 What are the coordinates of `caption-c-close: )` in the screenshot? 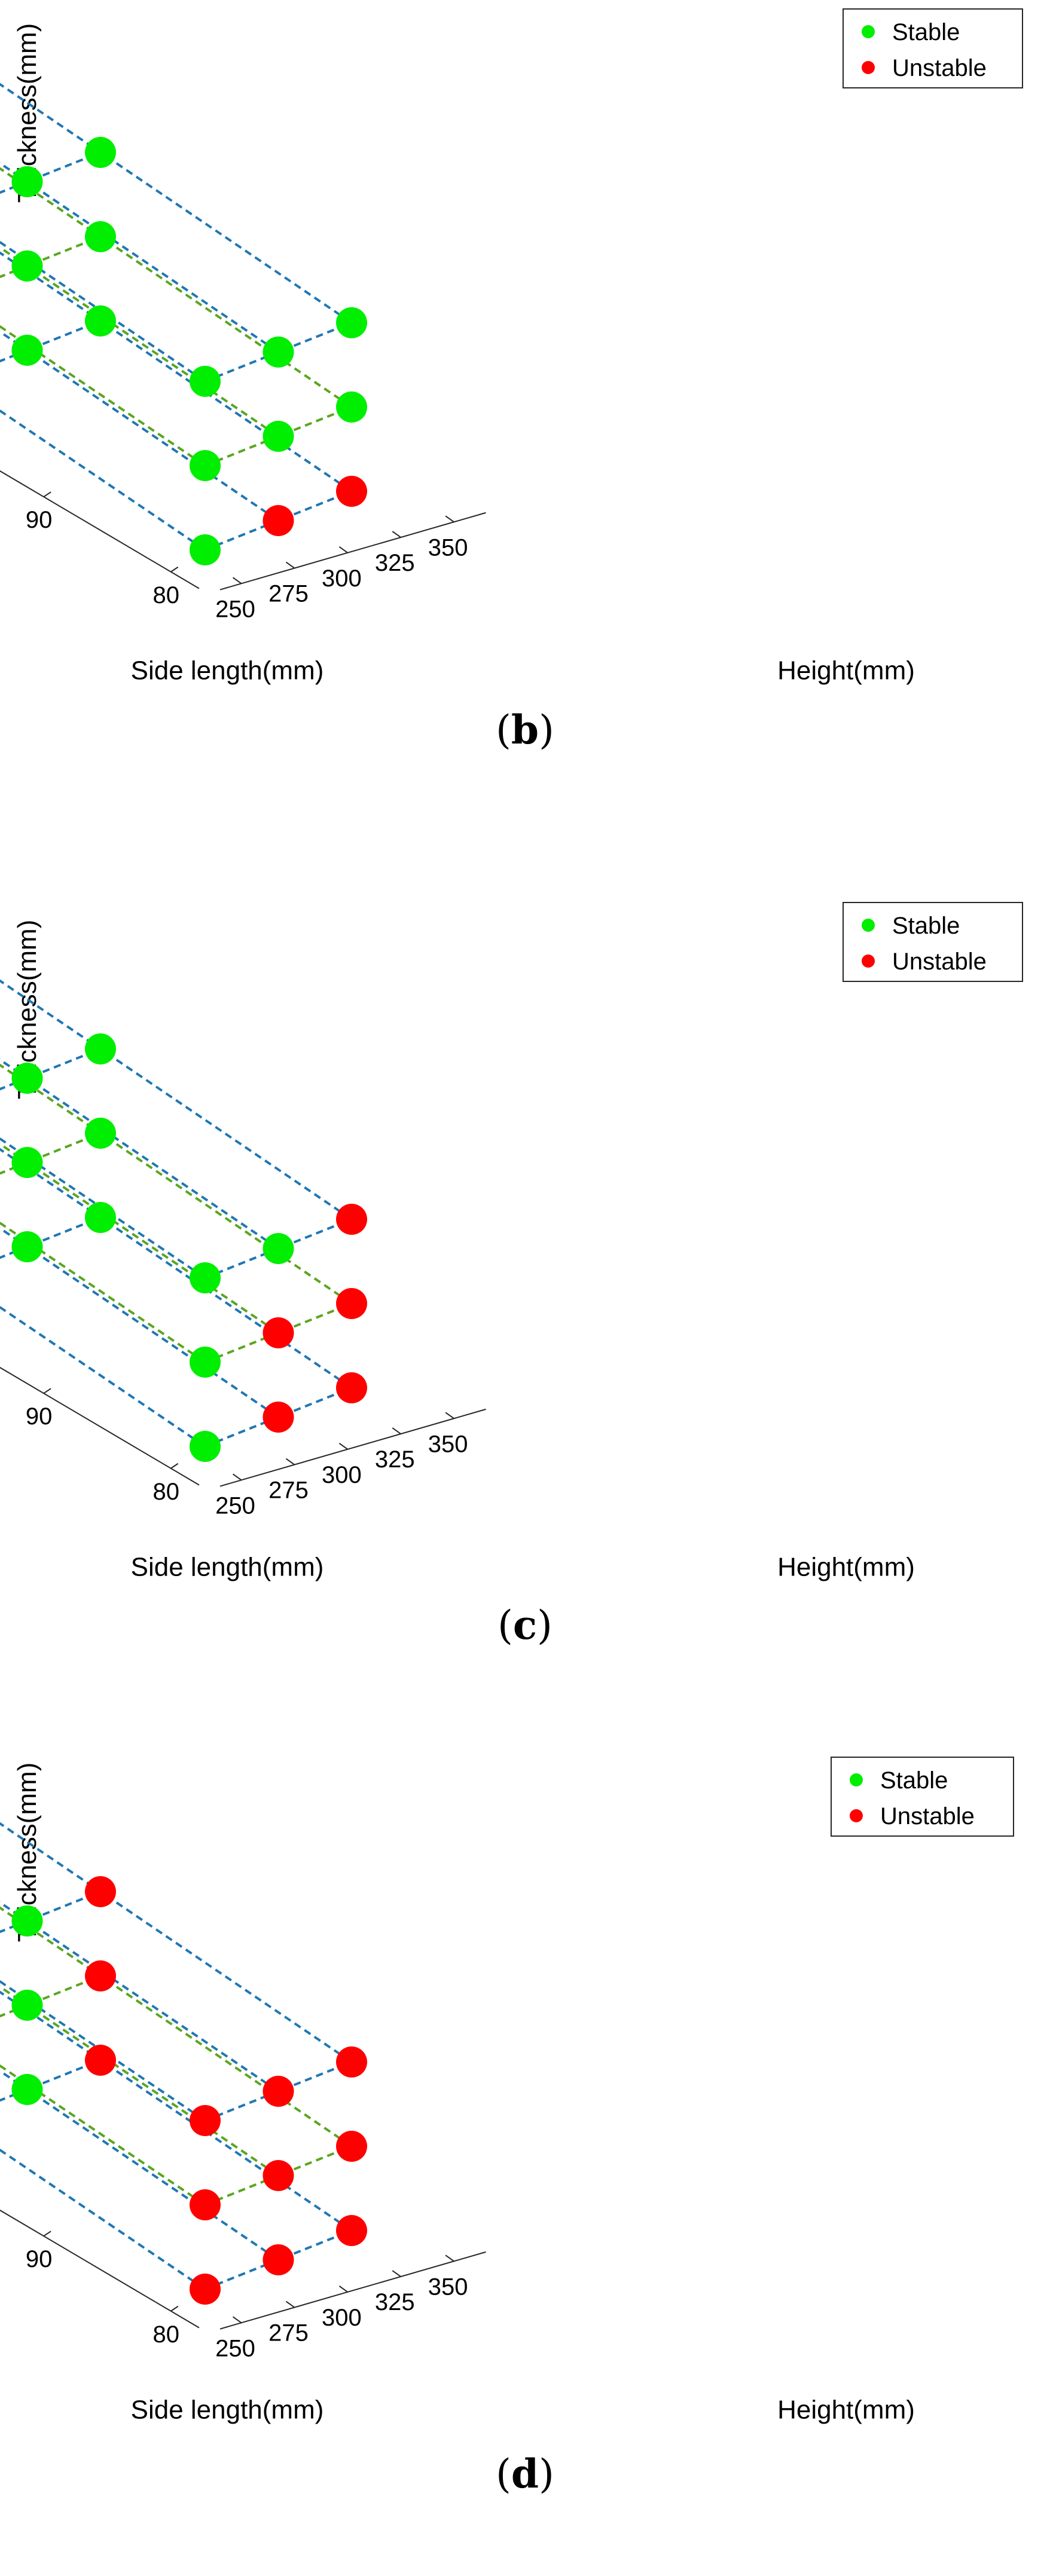 It's located at (545, 1625).